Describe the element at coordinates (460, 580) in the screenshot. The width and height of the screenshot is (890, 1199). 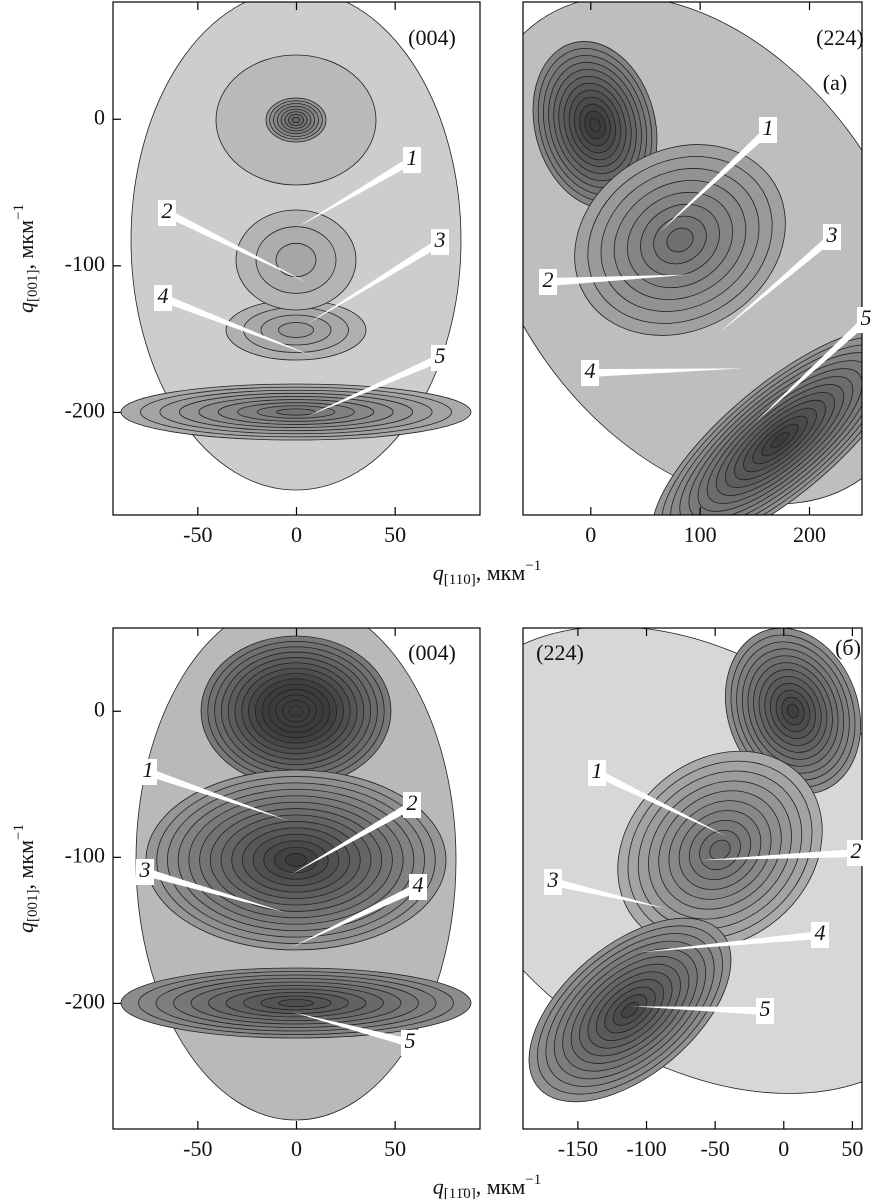
I see `subscript: [110]` at that location.